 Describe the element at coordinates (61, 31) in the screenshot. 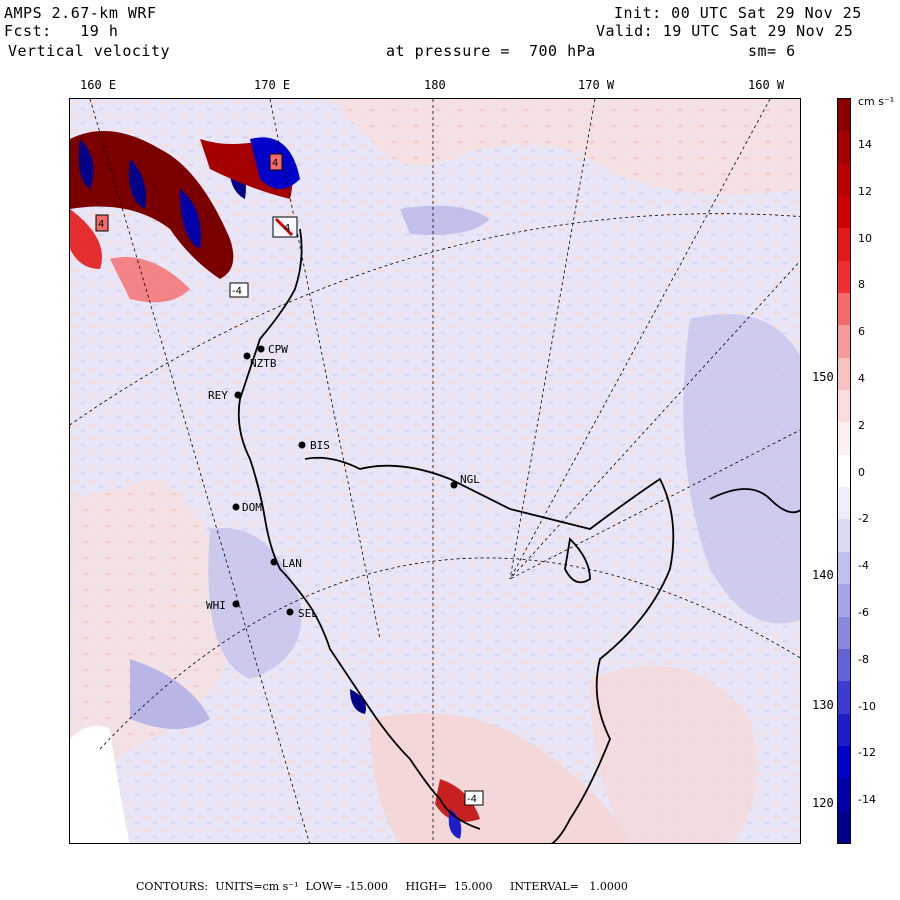

I see `forecast-hour: Fcst: 19 h` at that location.